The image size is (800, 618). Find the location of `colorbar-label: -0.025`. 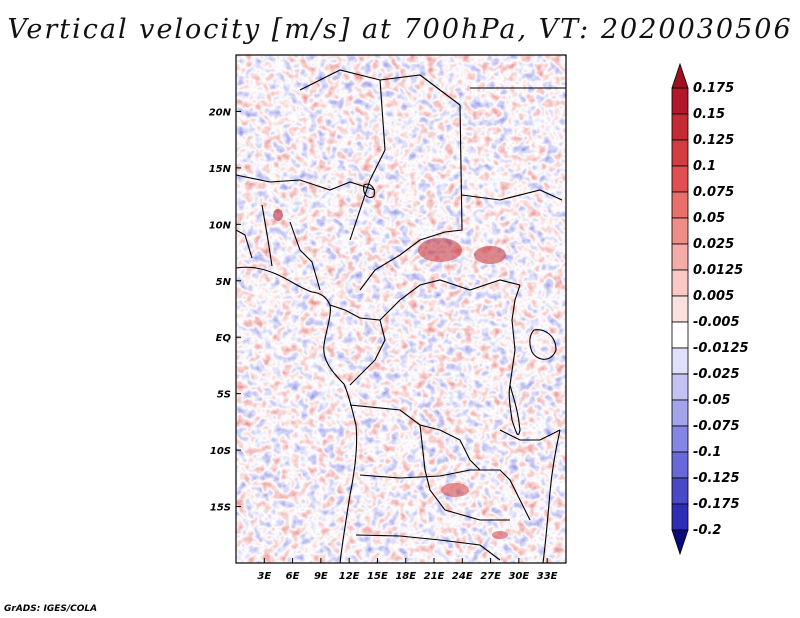

colorbar-label: -0.025 is located at coordinates (716, 374).